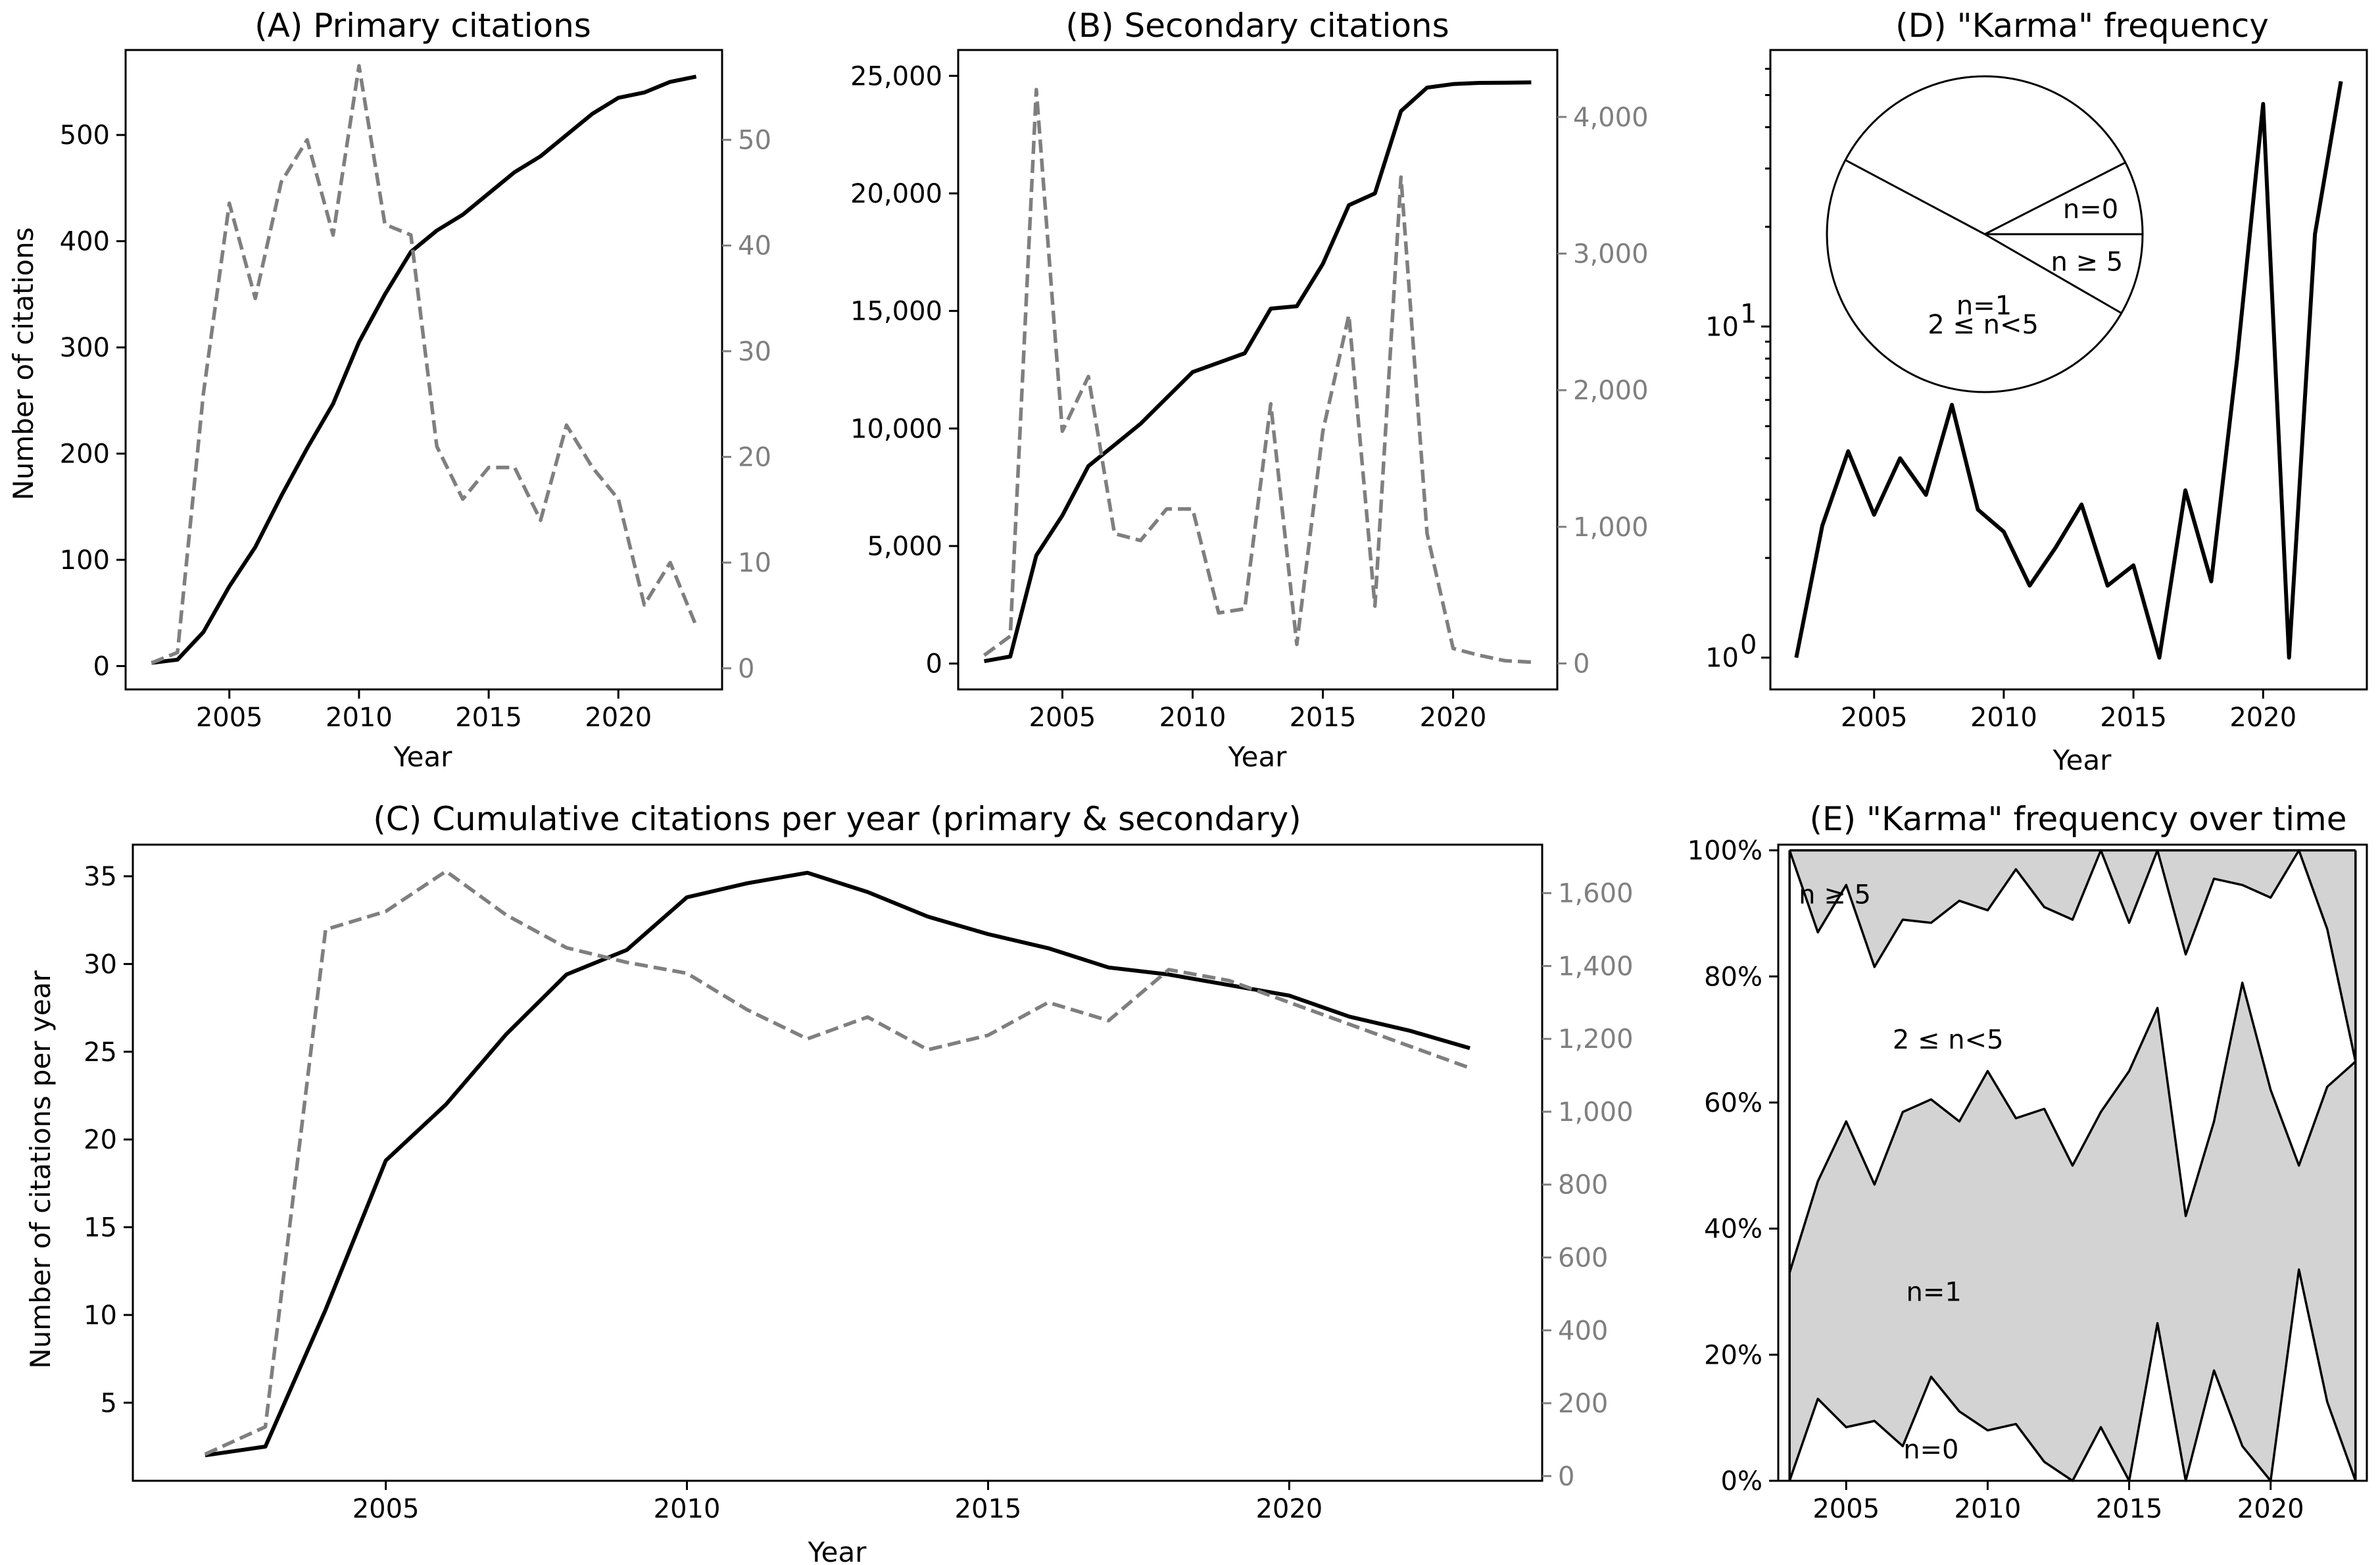  I want to click on panel-C-x-tick-label: 2015, so click(988, 1509).